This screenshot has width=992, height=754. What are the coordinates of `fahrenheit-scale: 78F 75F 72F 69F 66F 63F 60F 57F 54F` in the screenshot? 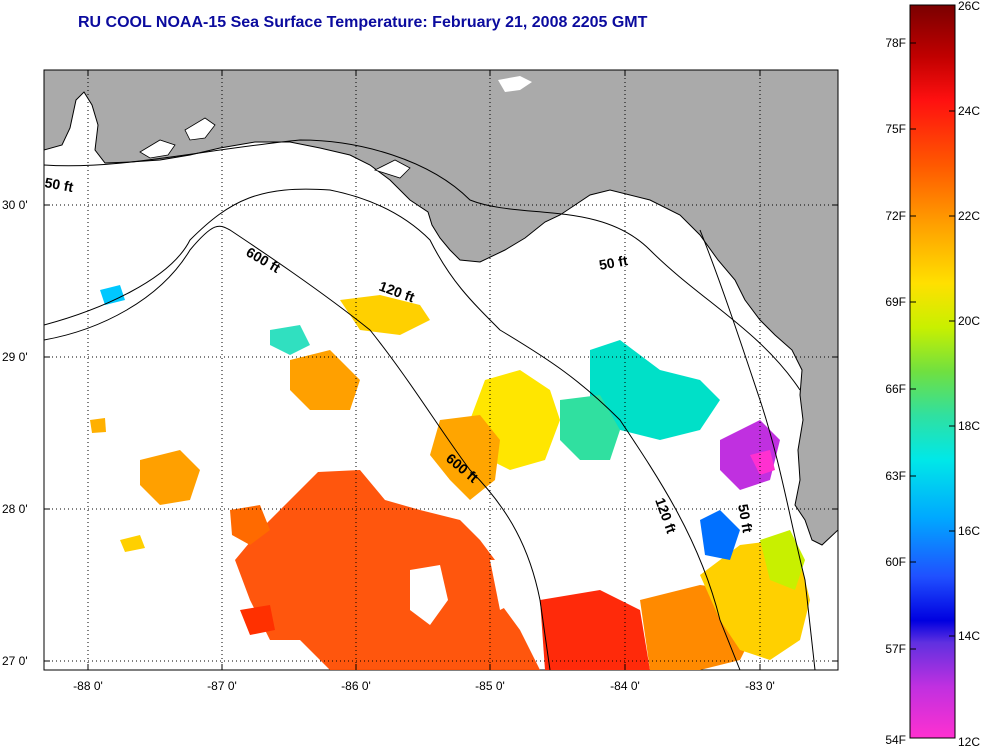 It's located at (895, 391).